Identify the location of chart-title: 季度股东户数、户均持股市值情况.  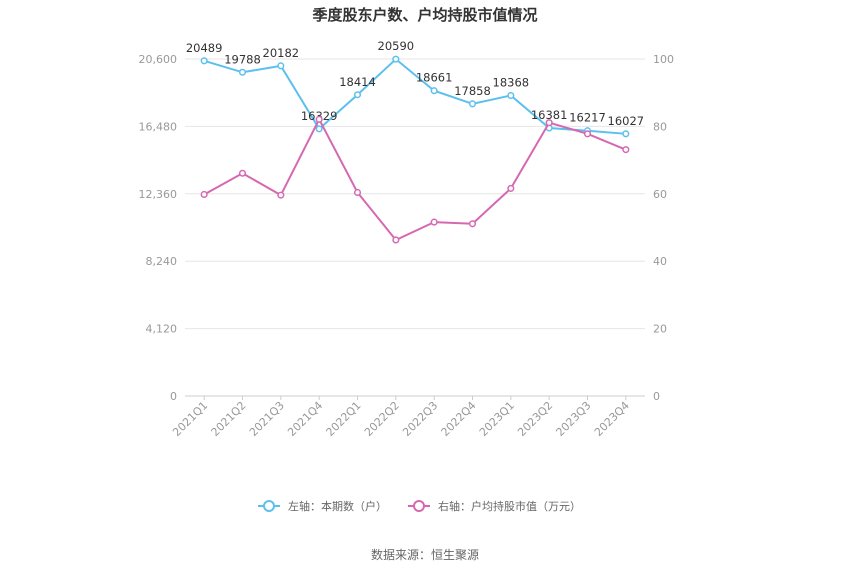
(424, 15).